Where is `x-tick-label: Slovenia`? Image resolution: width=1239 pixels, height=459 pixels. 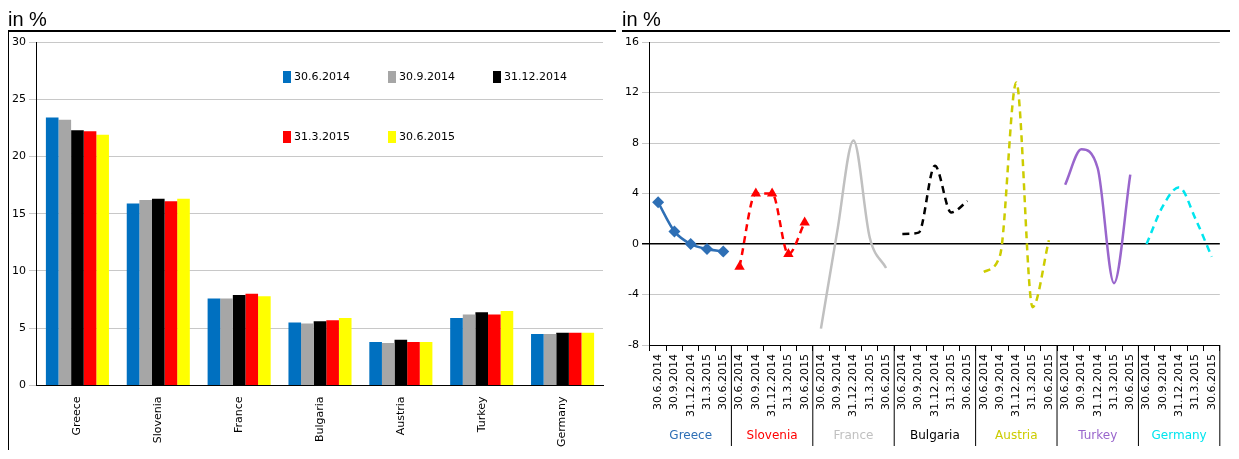 x-tick-label: Slovenia is located at coordinates (158, 420).